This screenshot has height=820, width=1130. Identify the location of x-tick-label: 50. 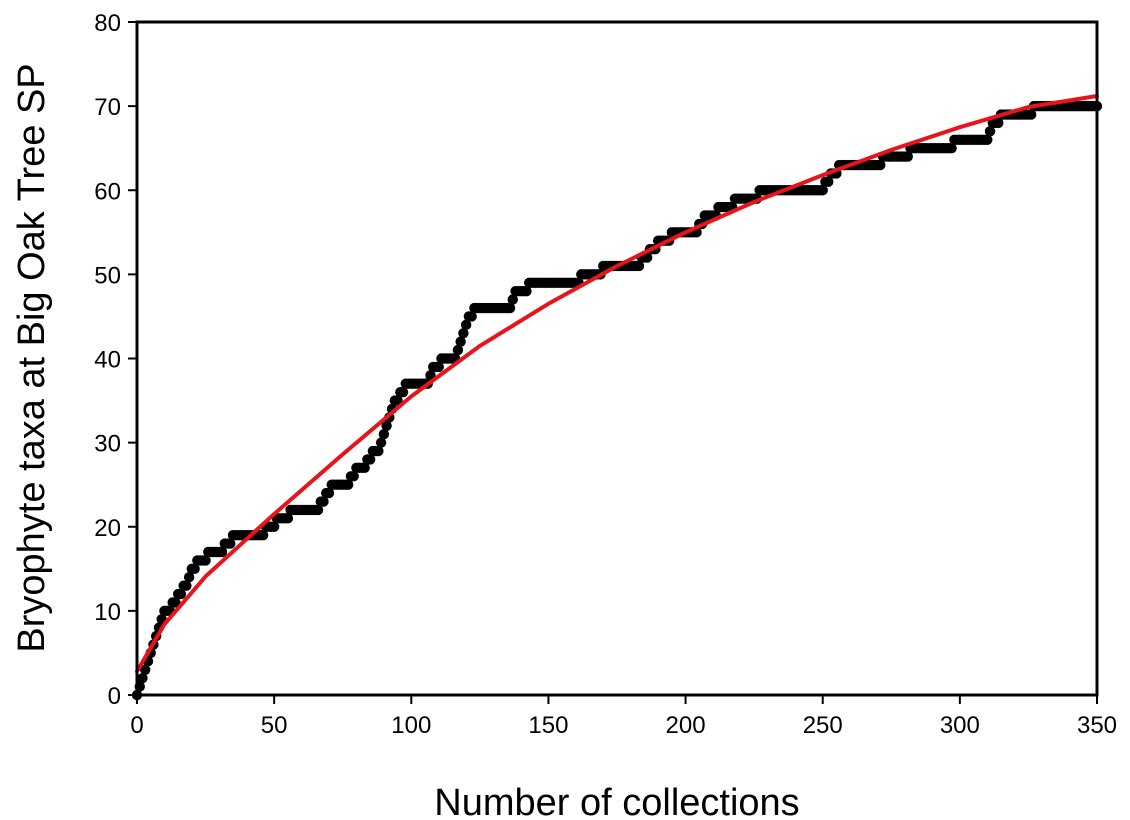
(274, 725).